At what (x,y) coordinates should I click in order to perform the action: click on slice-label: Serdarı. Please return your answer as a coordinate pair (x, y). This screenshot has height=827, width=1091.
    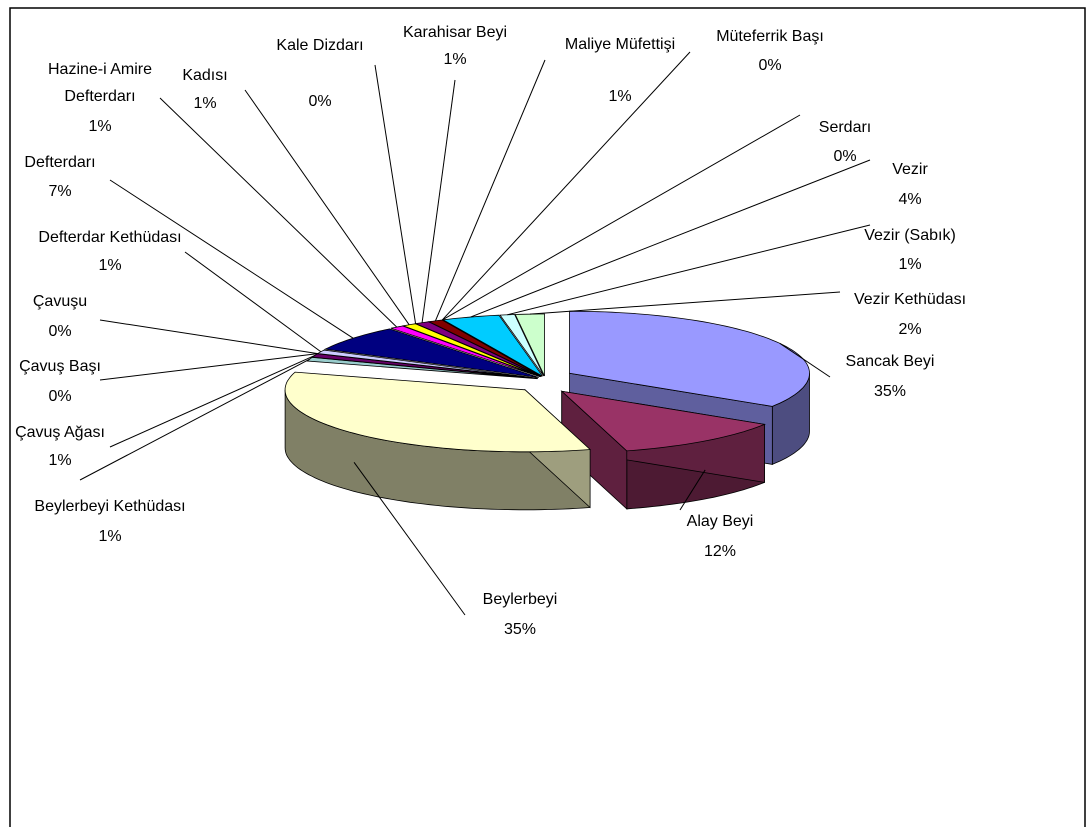
    Looking at the image, I should click on (845, 127).